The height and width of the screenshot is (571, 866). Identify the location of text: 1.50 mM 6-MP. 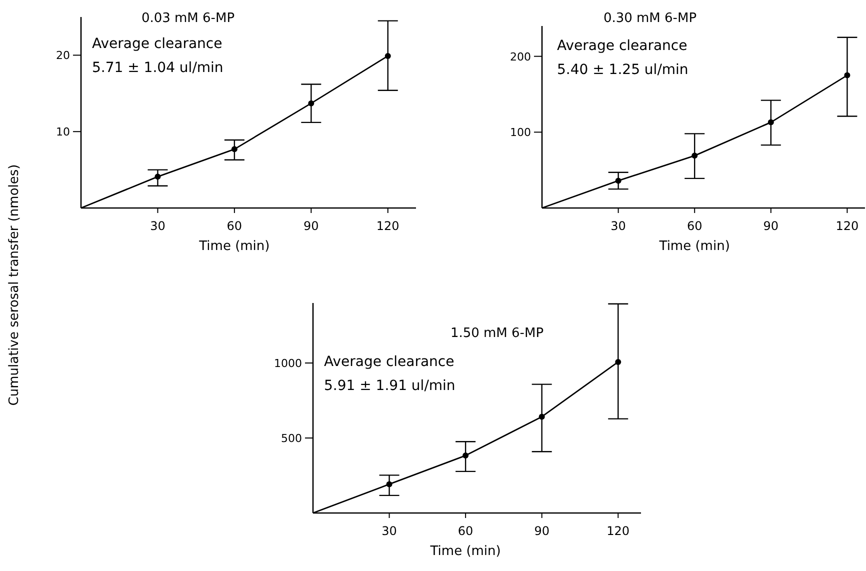
(497, 333).